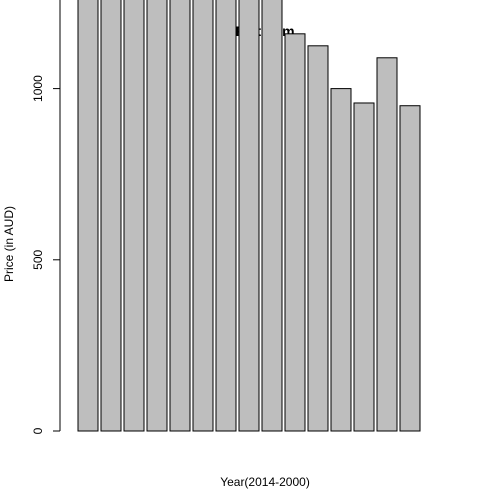 The width and height of the screenshot is (504, 504). I want to click on x-axis-label: Year(2014-2000), so click(265, 482).